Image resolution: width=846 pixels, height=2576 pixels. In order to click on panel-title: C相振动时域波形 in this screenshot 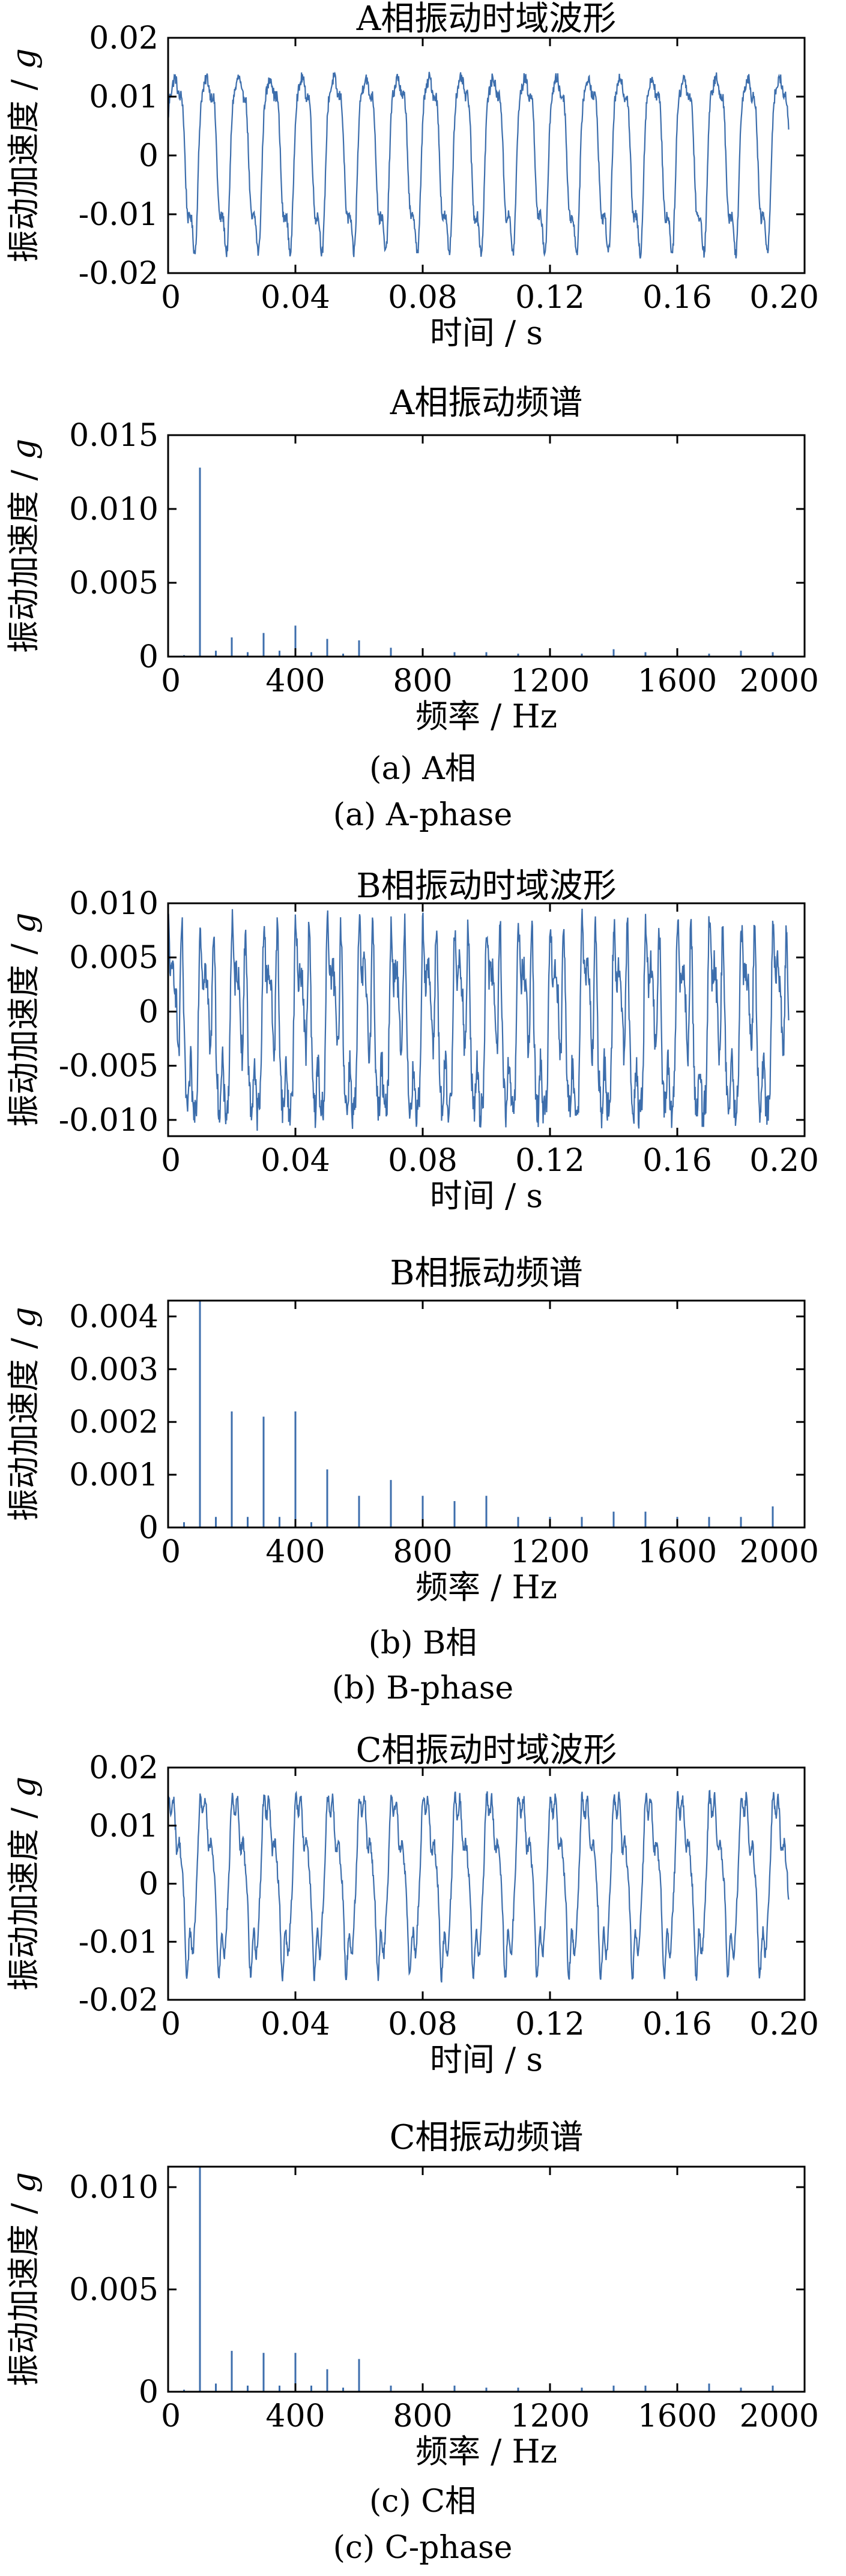, I will do `click(486, 1750)`.